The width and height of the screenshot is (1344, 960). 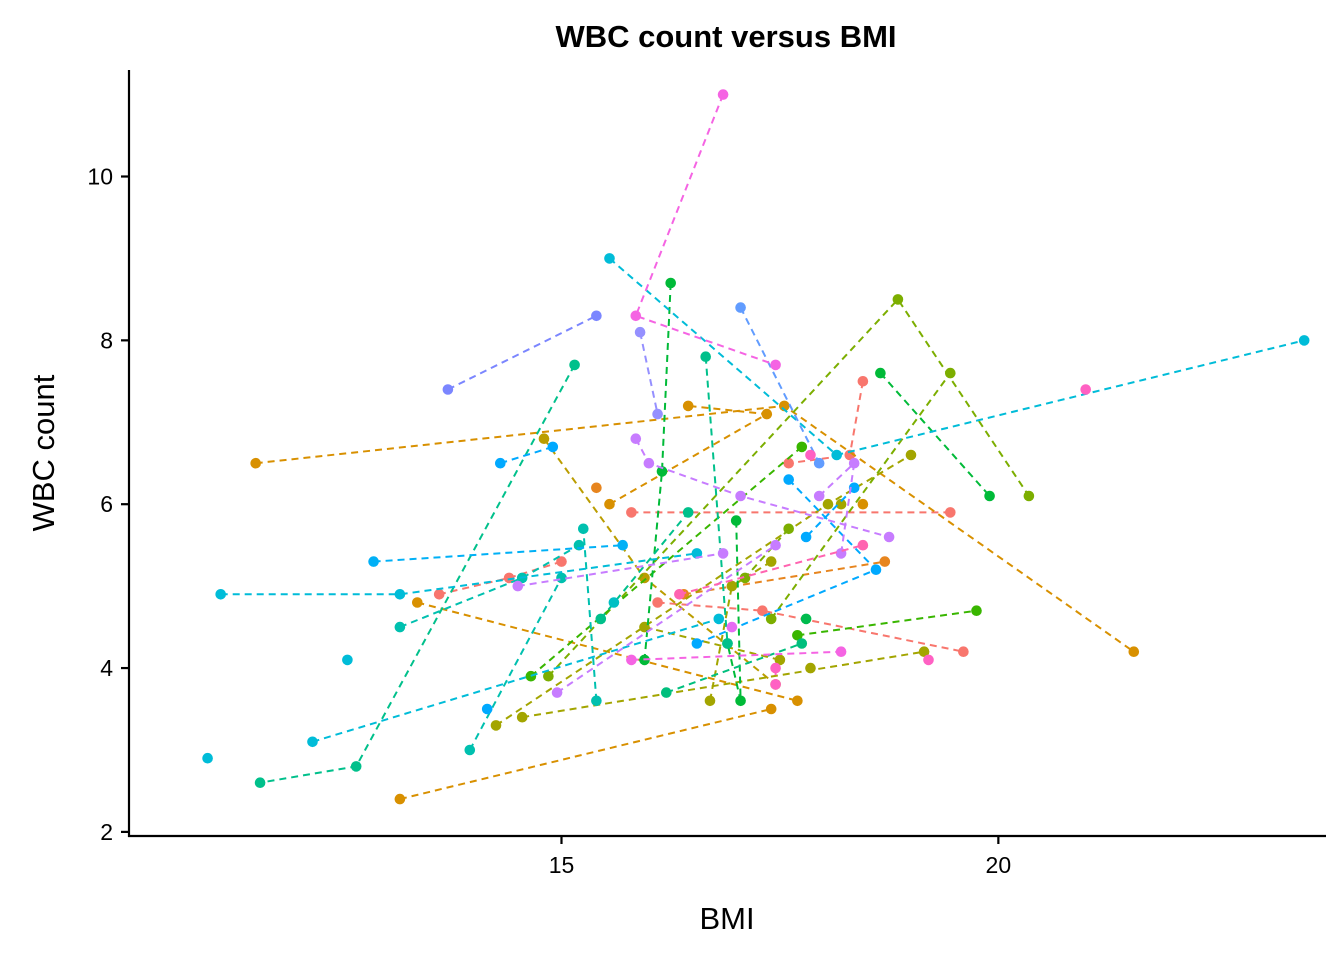 What do you see at coordinates (106, 340) in the screenshot?
I see `y-tick-label: 8` at bounding box center [106, 340].